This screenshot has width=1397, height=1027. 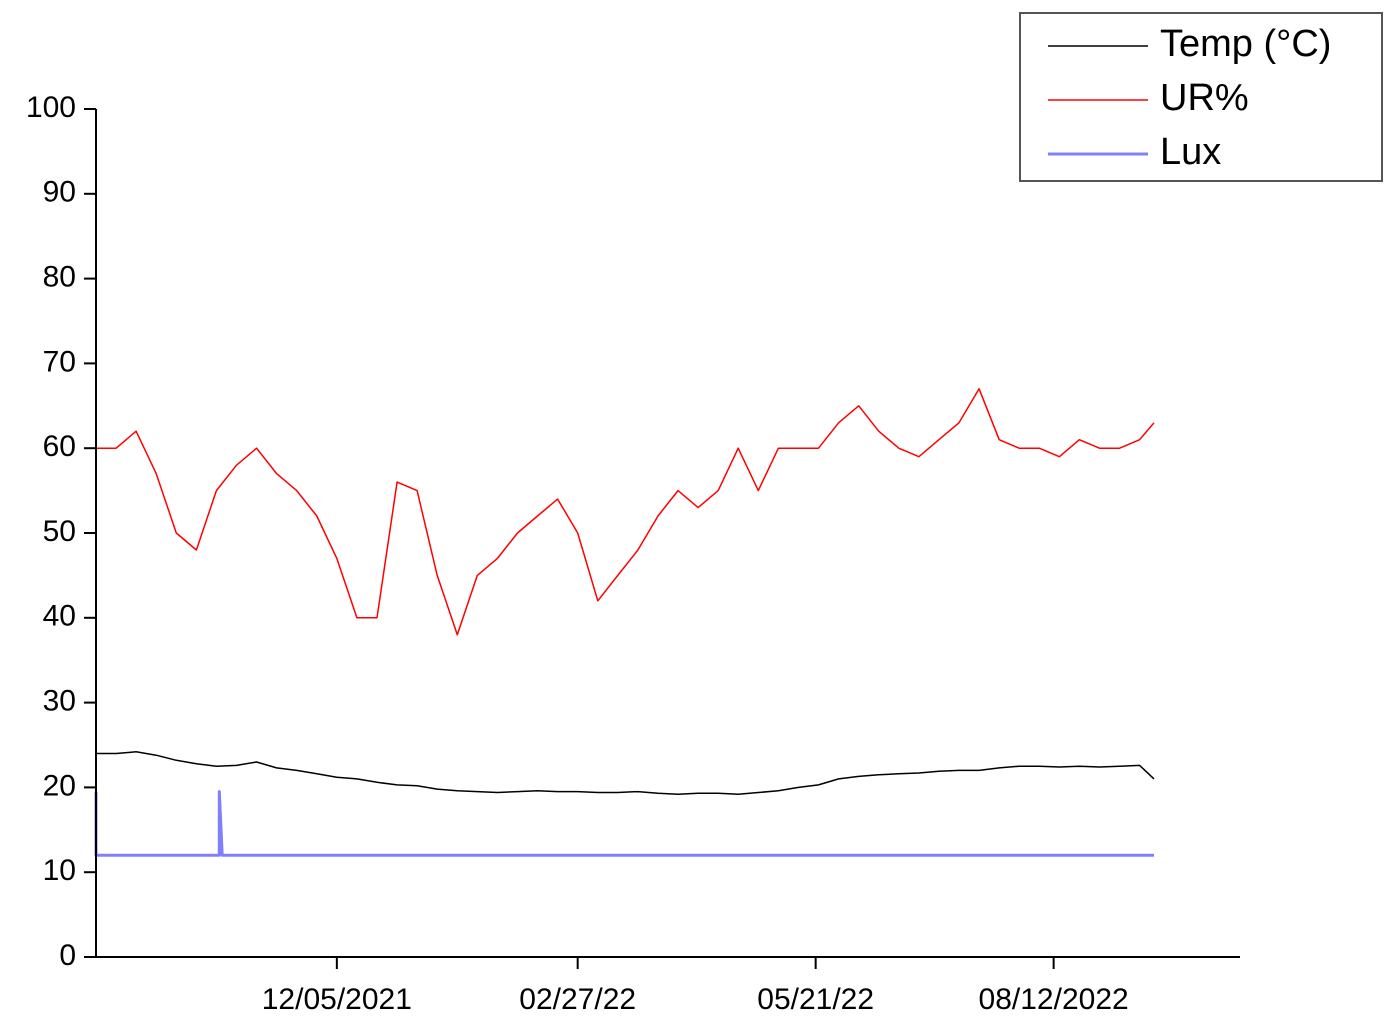 What do you see at coordinates (59, 785) in the screenshot?
I see `y-tick-label: 20` at bounding box center [59, 785].